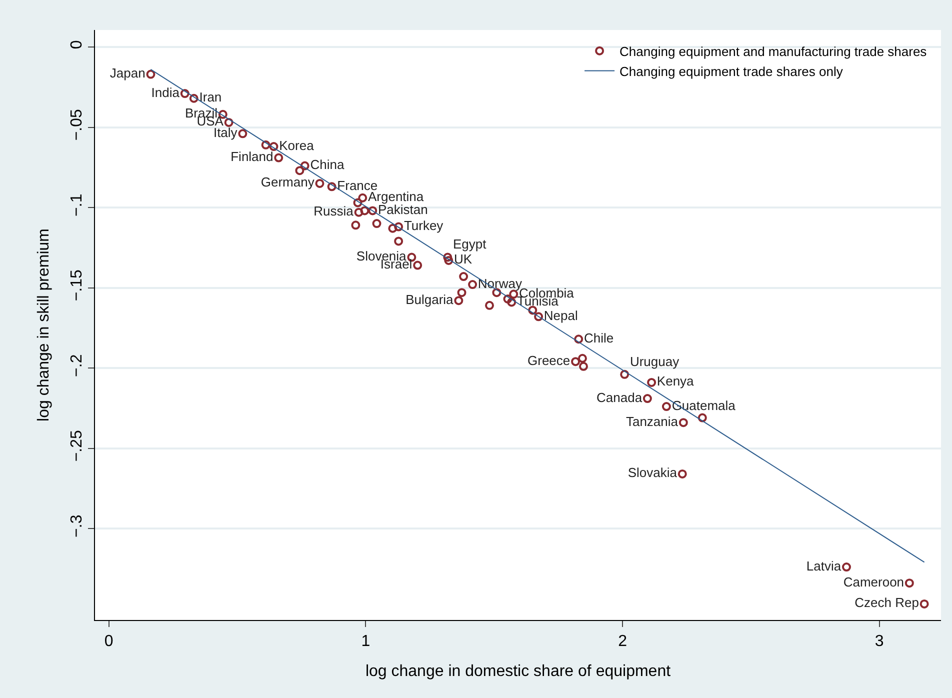  I want to click on y-tick-label: −.3, so click(77, 526).